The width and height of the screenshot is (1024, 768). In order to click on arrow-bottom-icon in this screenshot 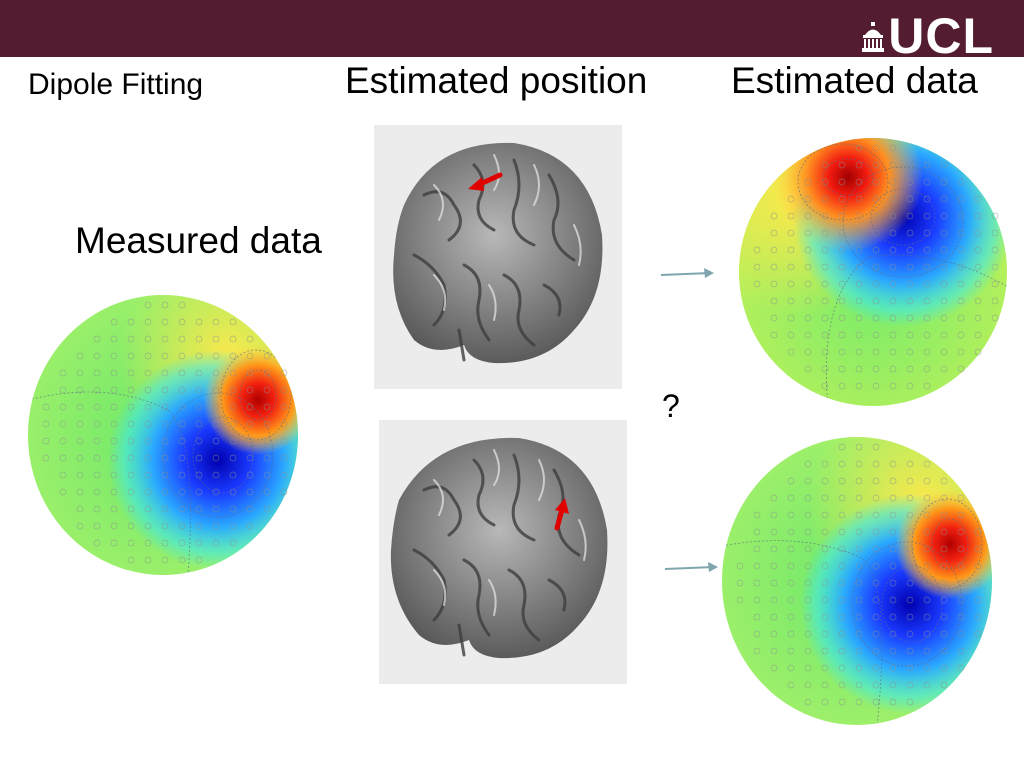, I will do `click(691, 567)`.